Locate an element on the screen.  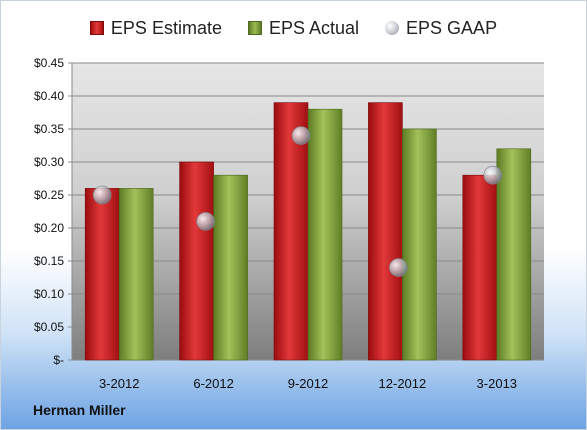
x-tick-label: 9-2012 is located at coordinates (308, 383).